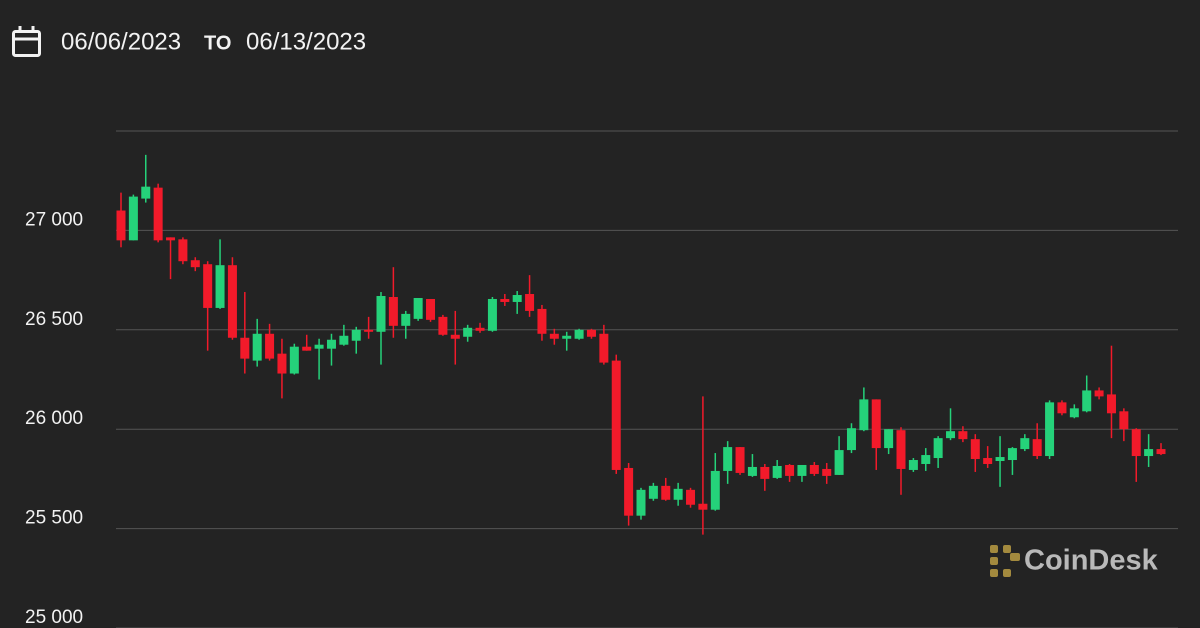 This screenshot has width=1200, height=628. What do you see at coordinates (54, 219) in the screenshot?
I see `y-tick-label: 27 000` at bounding box center [54, 219].